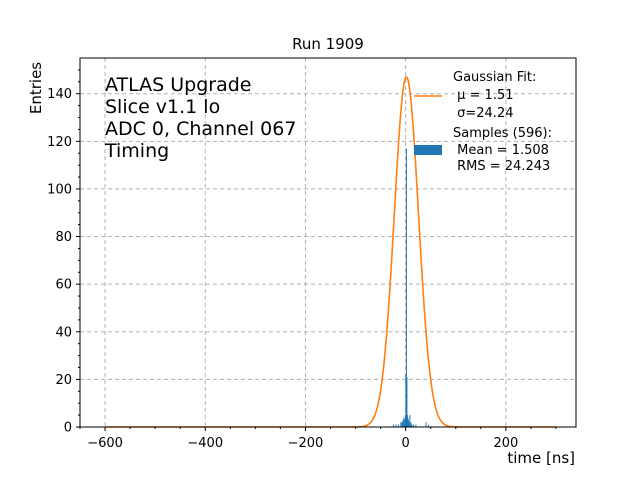 This screenshot has height=480, width=640. What do you see at coordinates (178, 85) in the screenshot?
I see `annotation-line: ATLAS Upgrade` at bounding box center [178, 85].